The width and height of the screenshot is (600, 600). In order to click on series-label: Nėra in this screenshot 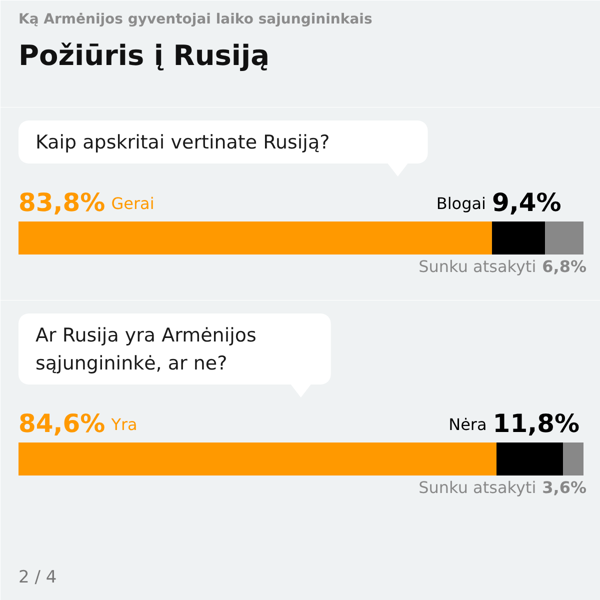, I will do `click(467, 424)`.